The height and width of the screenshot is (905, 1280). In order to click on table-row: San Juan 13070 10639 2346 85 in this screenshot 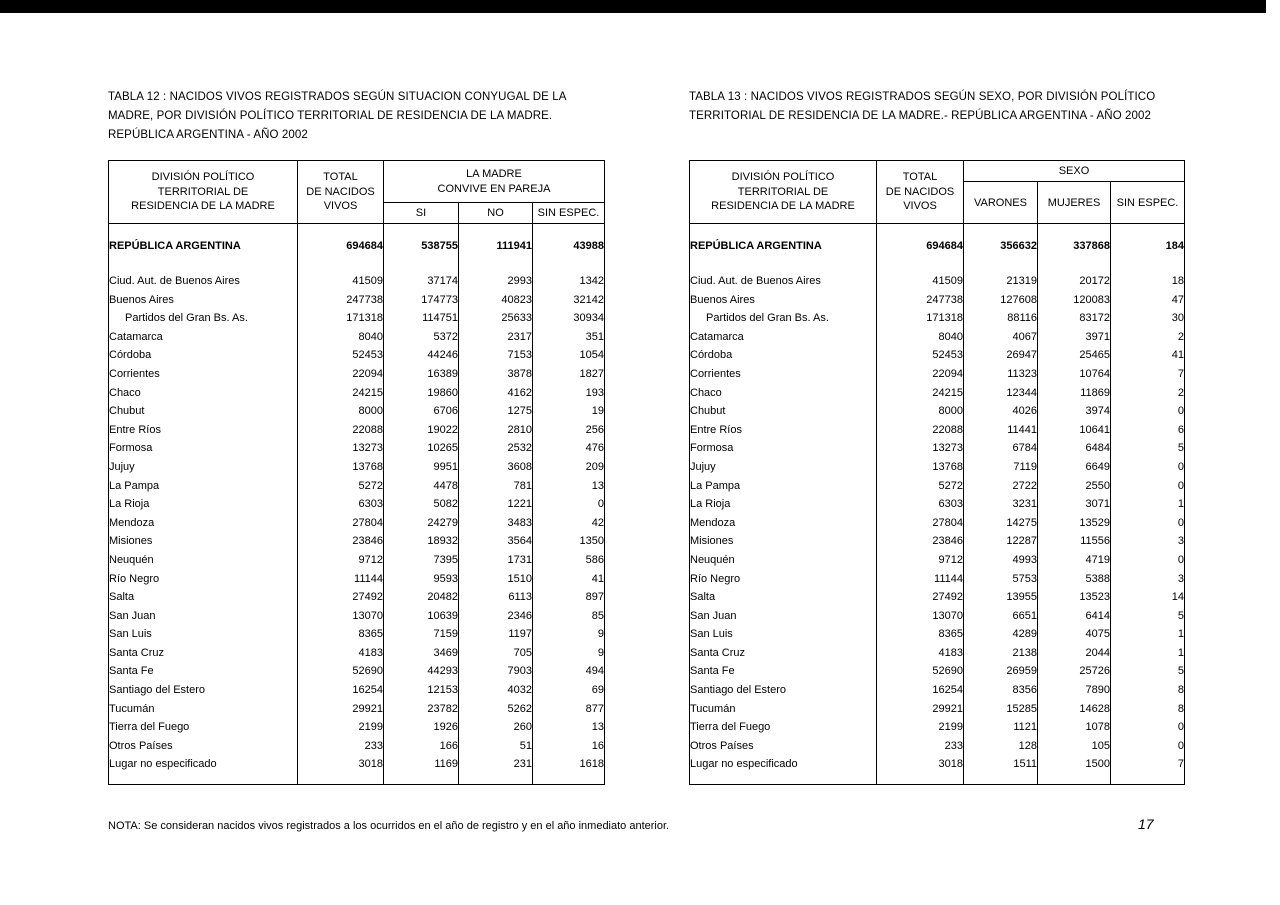, I will do `click(357, 616)`.